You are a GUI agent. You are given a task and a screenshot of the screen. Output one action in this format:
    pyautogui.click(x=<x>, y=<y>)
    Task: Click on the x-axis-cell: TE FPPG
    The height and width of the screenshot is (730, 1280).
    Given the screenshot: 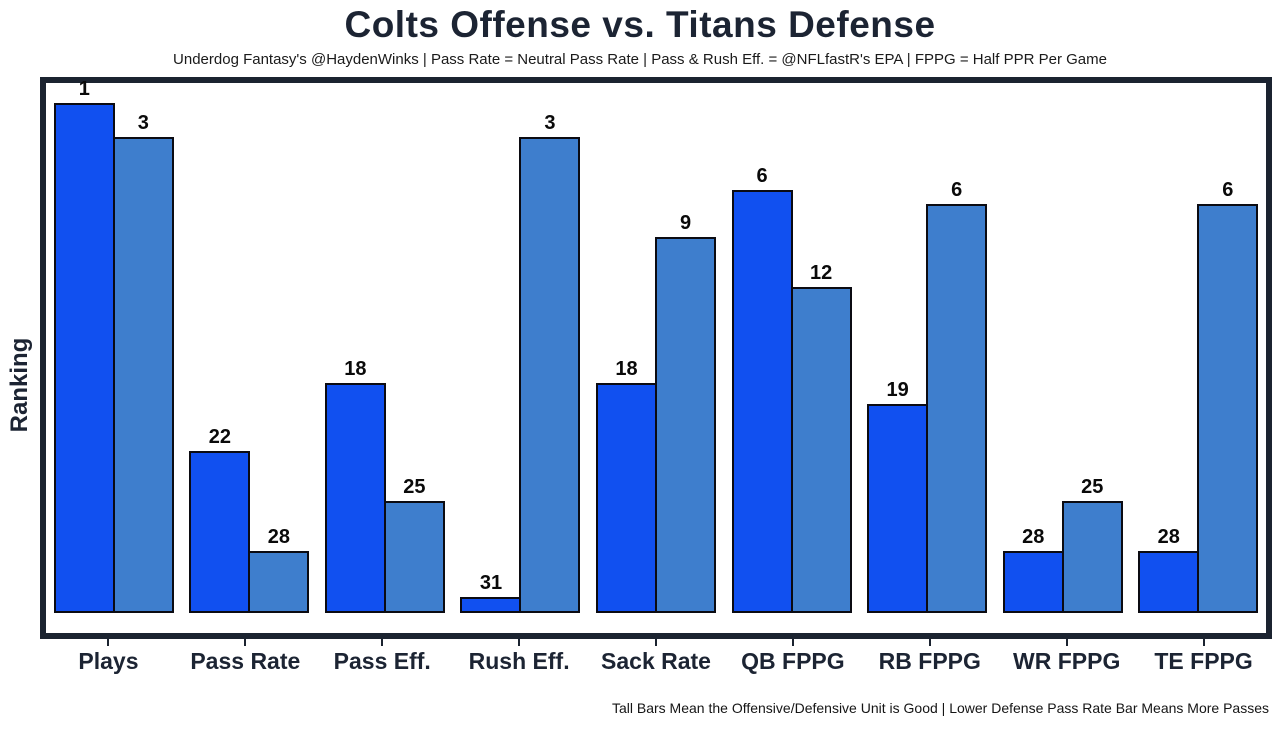 What is the action you would take?
    pyautogui.click(x=1203, y=660)
    